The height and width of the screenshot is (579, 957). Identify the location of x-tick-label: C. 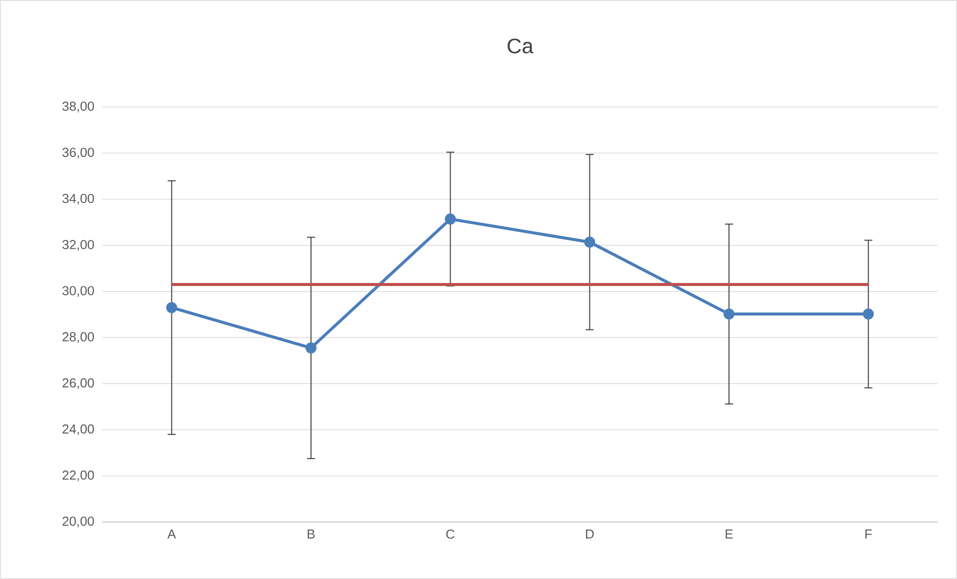
(450, 534).